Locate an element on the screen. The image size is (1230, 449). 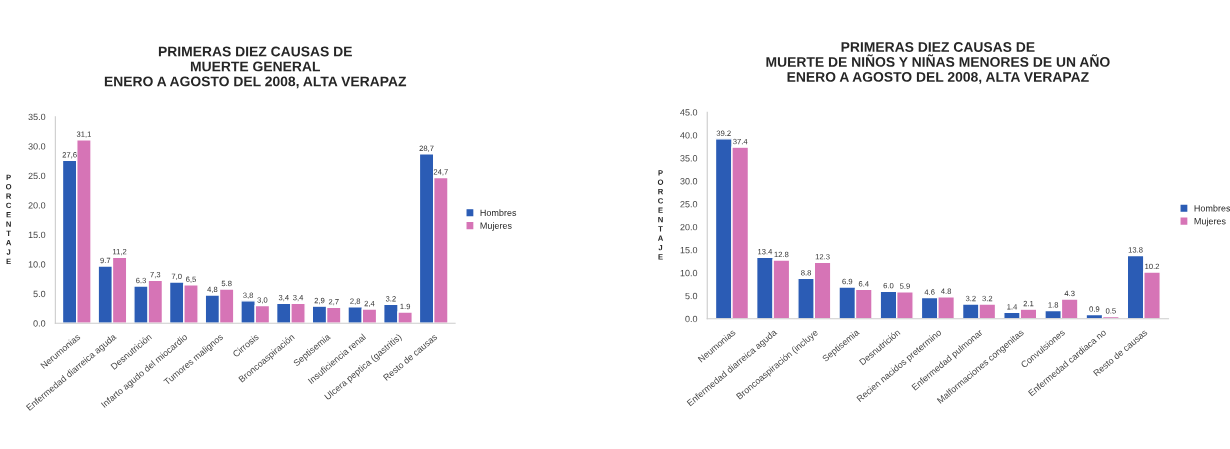
chart-title: PRIMERAS DIEZ CAUSAS DE MUERTE DE NIÑOS Y NIÑAS MENORES DE UN AÑO ENERO A AGOSTO DEL 2008, ALTA VERAPAZ is located at coordinates (938, 63).